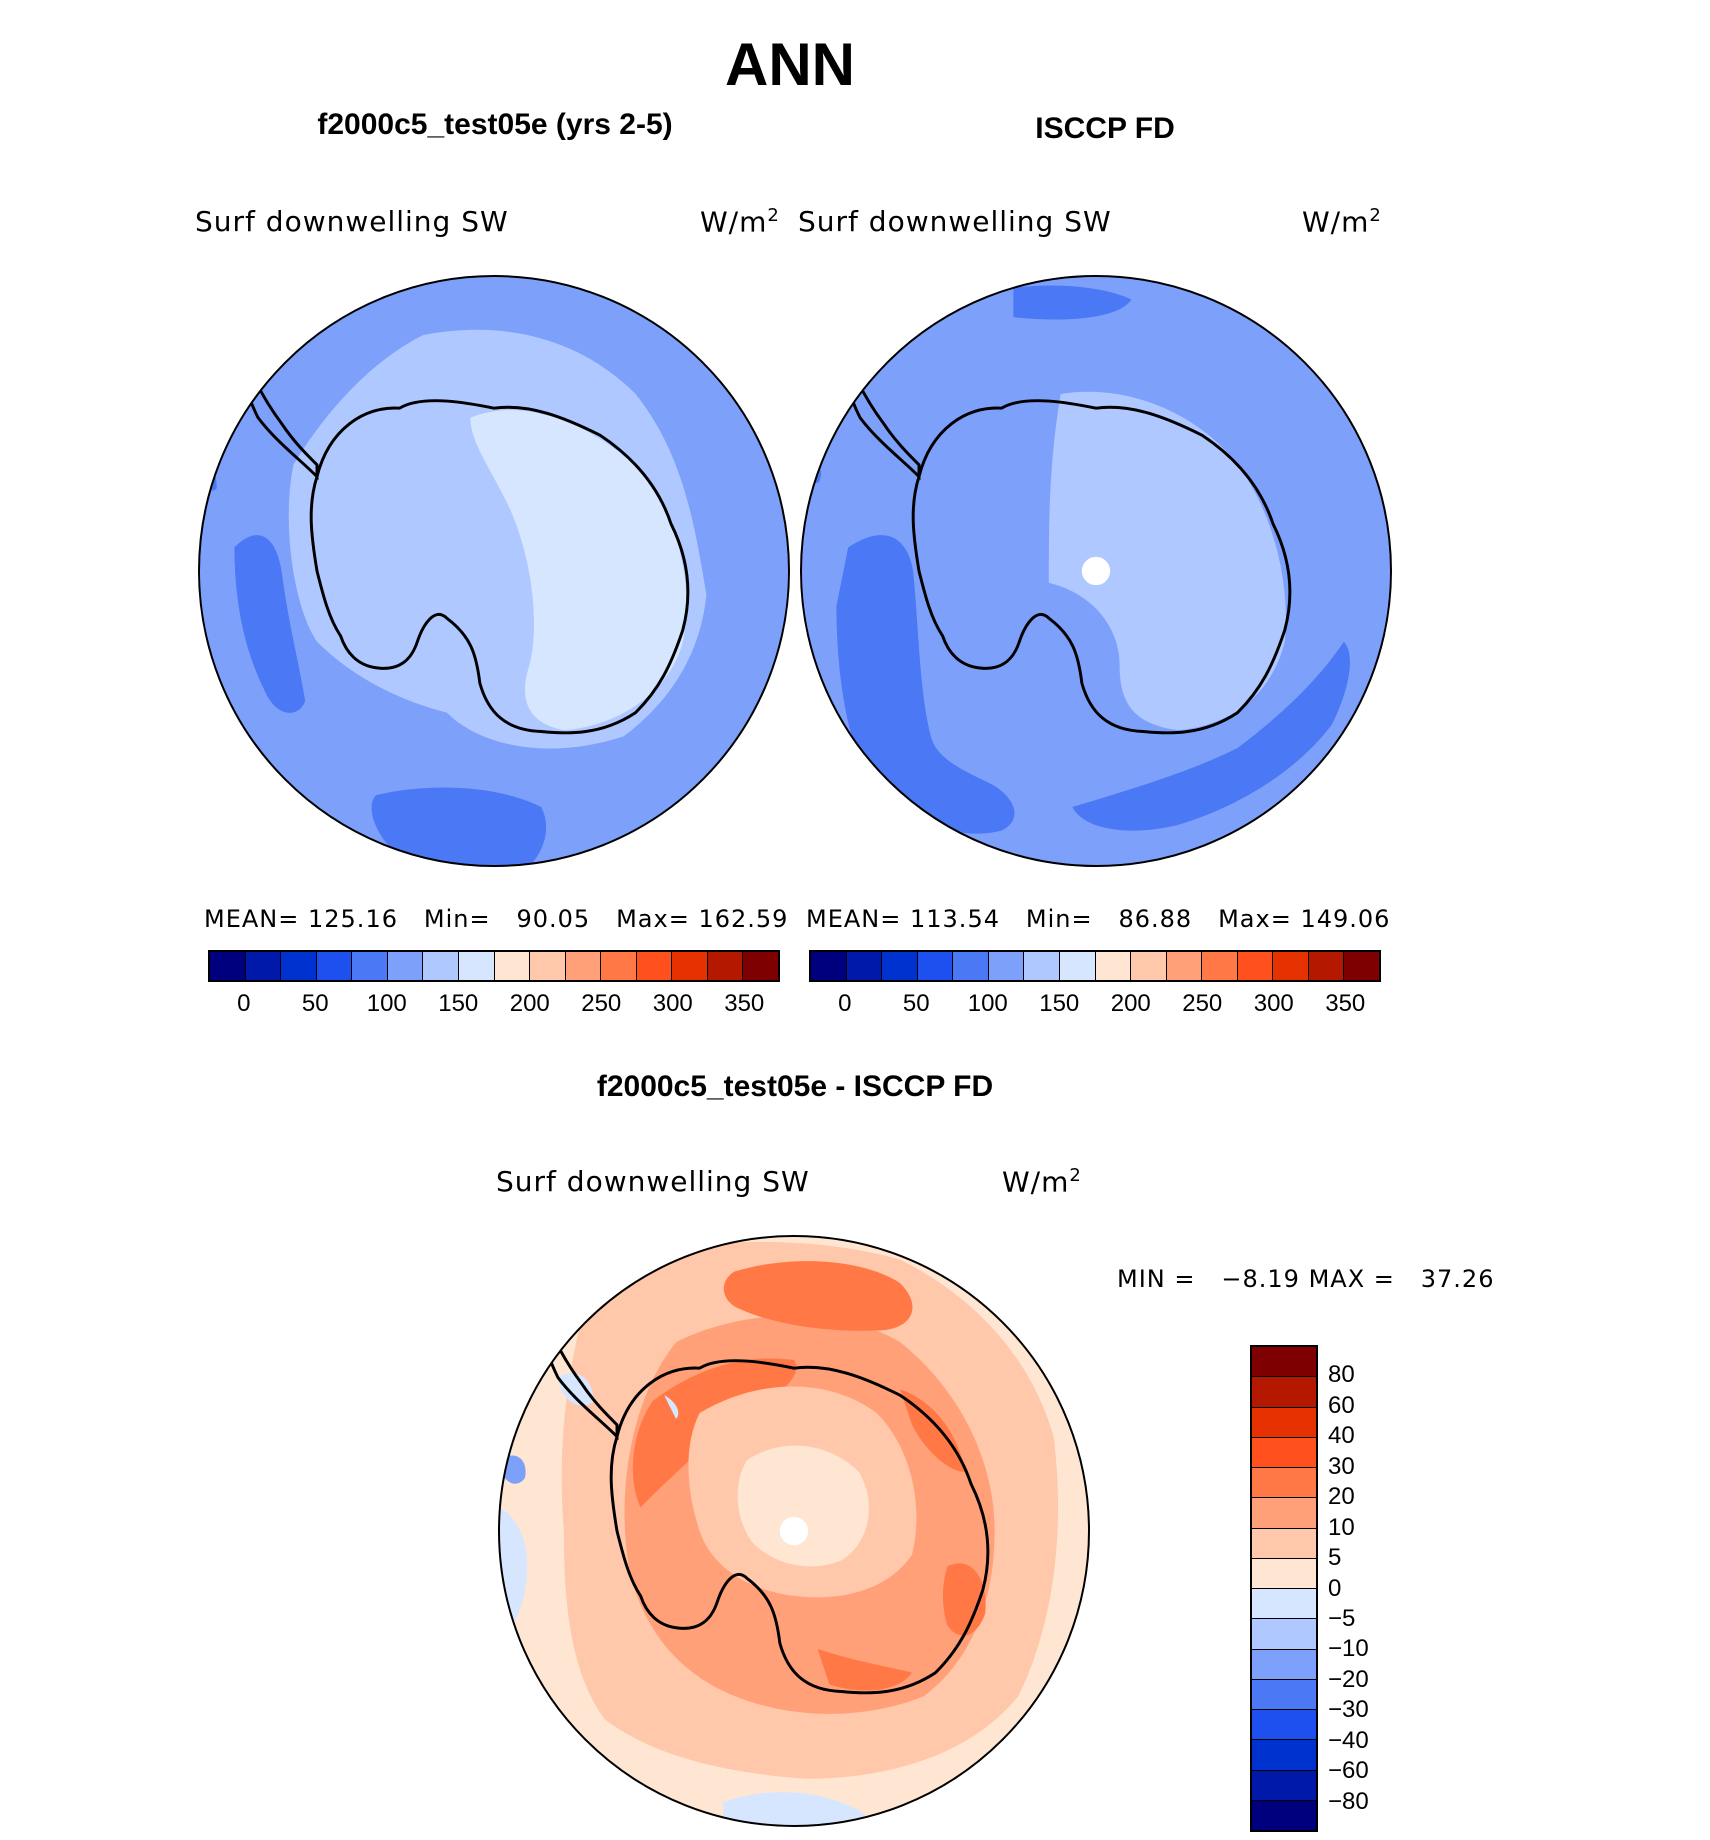 This screenshot has width=1710, height=1840. What do you see at coordinates (1098, 919) in the screenshot?
I see `panel2-stats: MEAN= 113.54 Min= 86.88 Max= 149.06` at bounding box center [1098, 919].